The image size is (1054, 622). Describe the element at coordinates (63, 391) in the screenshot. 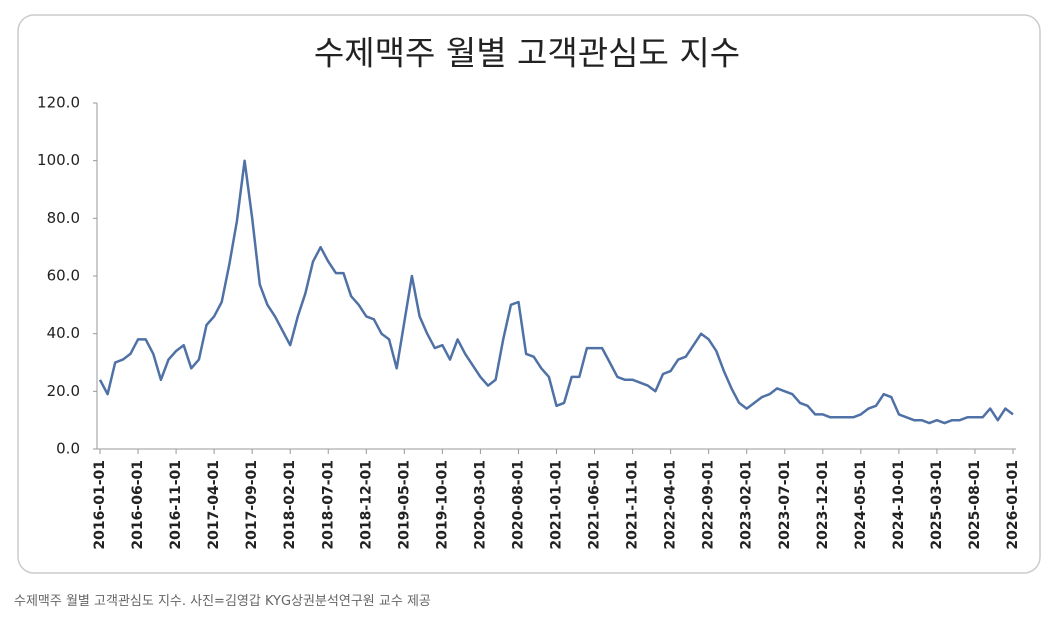

I see `y-tick-label: 20.0` at that location.